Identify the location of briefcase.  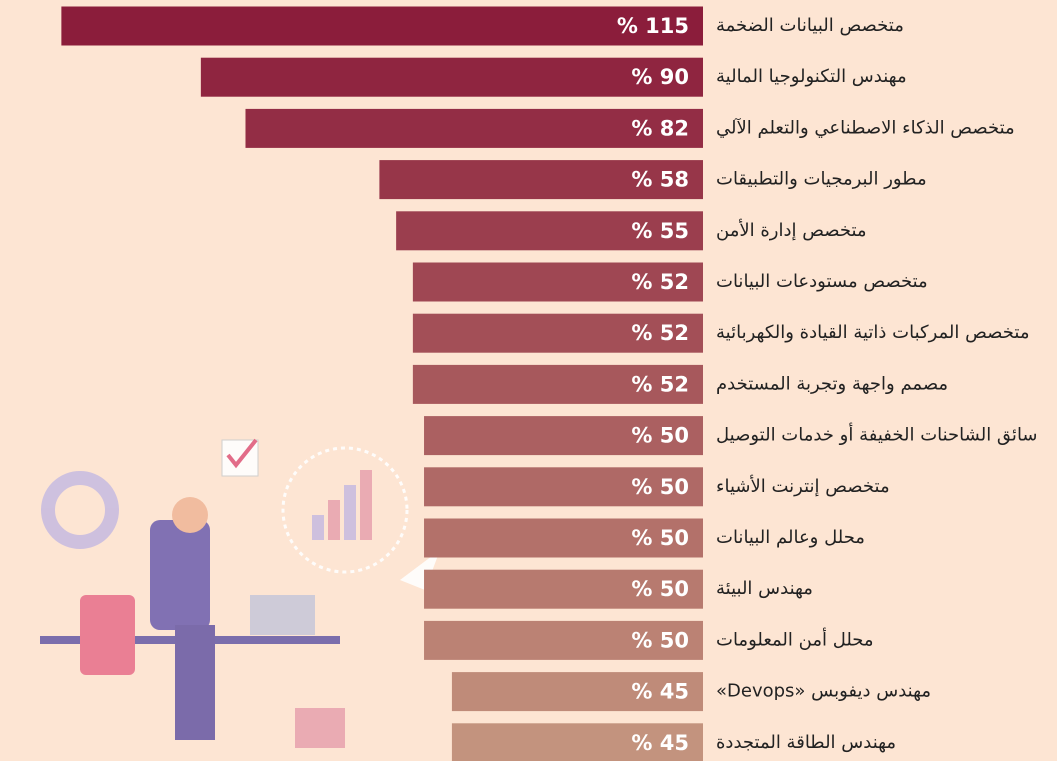
(320, 728).